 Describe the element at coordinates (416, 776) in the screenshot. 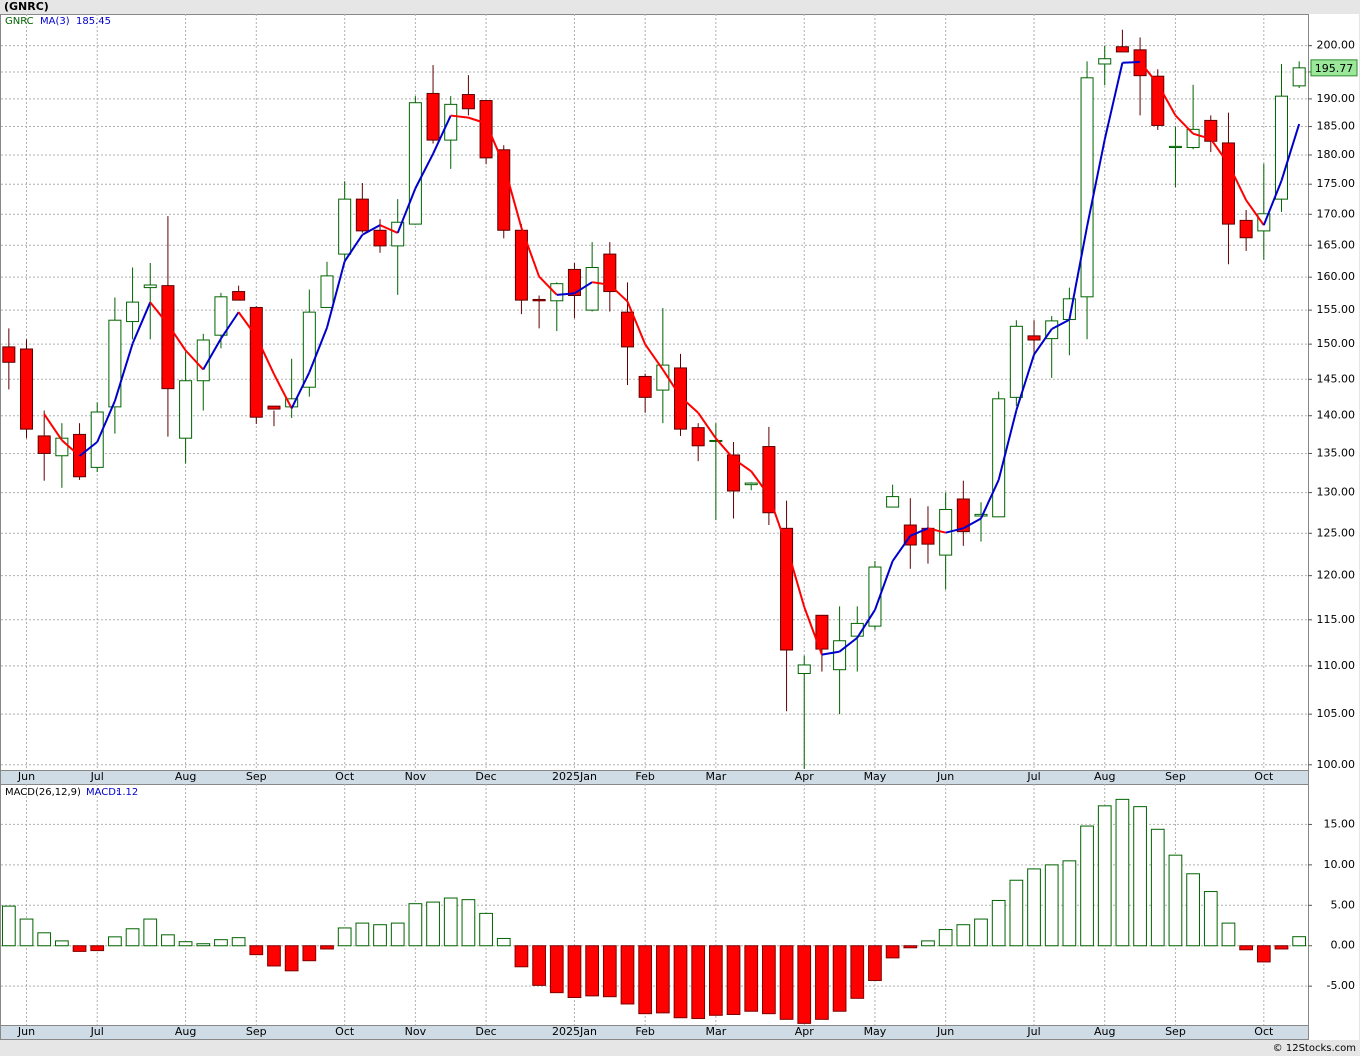

I see `x-tick-label: Nov` at that location.